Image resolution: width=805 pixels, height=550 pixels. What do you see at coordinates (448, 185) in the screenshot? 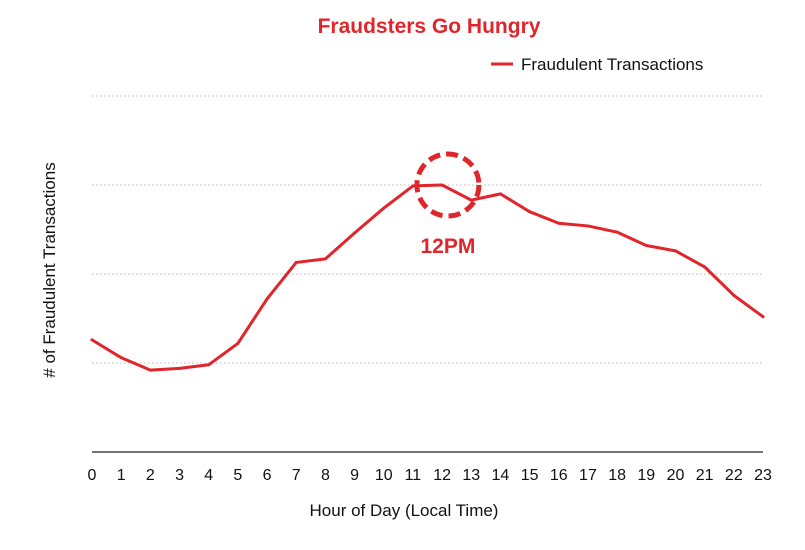
I see `annotation-circle` at bounding box center [448, 185].